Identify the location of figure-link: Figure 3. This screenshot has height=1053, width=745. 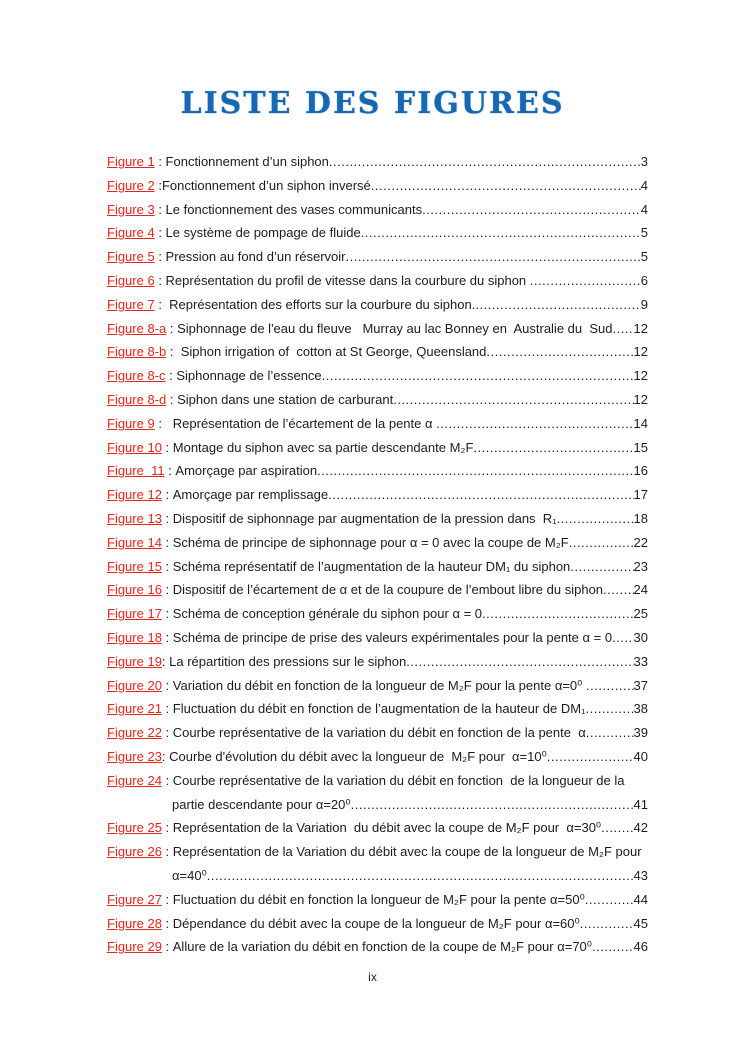
(131, 209).